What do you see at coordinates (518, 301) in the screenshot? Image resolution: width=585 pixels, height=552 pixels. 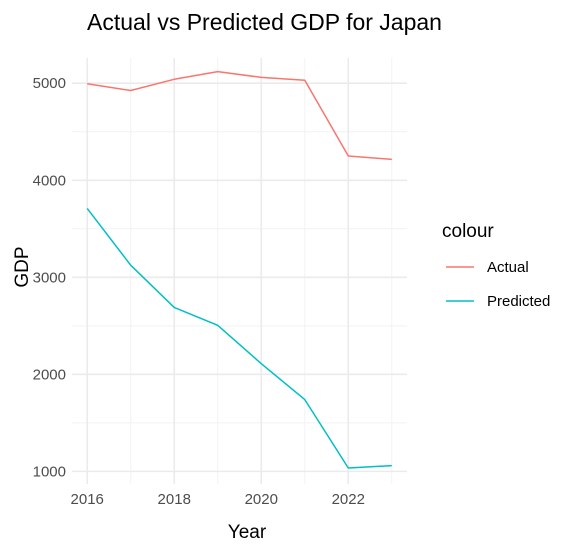 I see `legend-label-predicted: Predicted` at bounding box center [518, 301].